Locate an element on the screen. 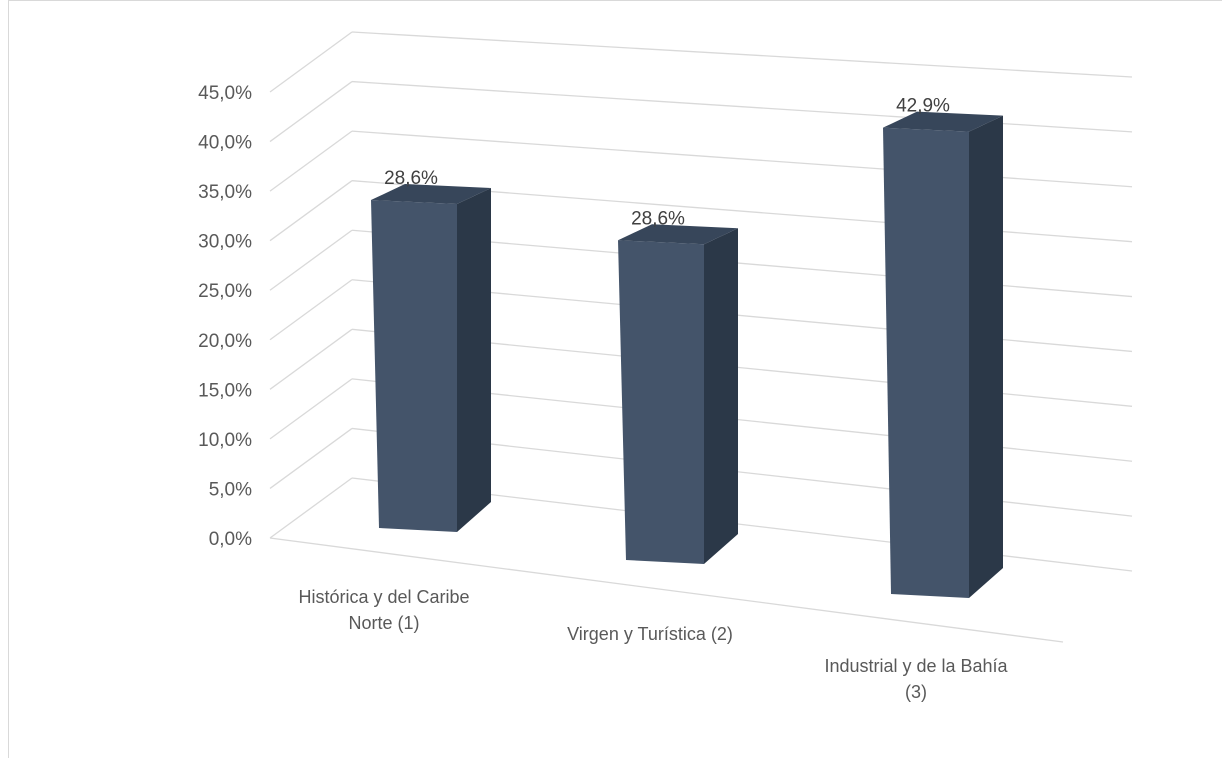 Image resolution: width=1222 pixels, height=758 pixels. category-label-3: Industrial y de la Bahía (3) is located at coordinates (916, 679).